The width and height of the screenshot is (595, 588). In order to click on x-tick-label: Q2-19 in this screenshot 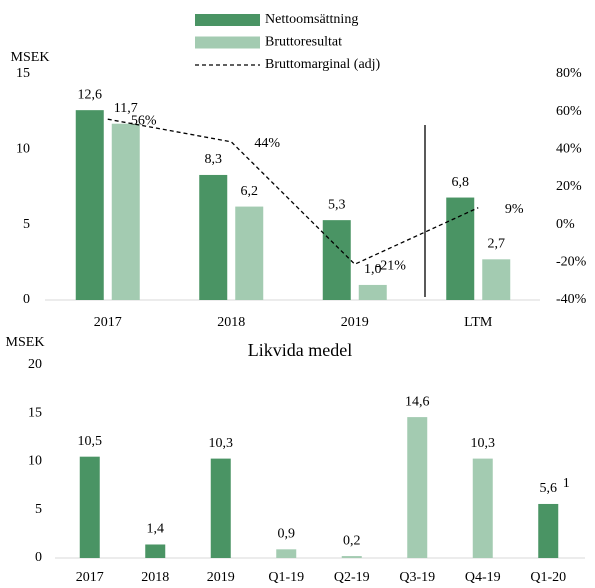, I will do `click(352, 577)`.